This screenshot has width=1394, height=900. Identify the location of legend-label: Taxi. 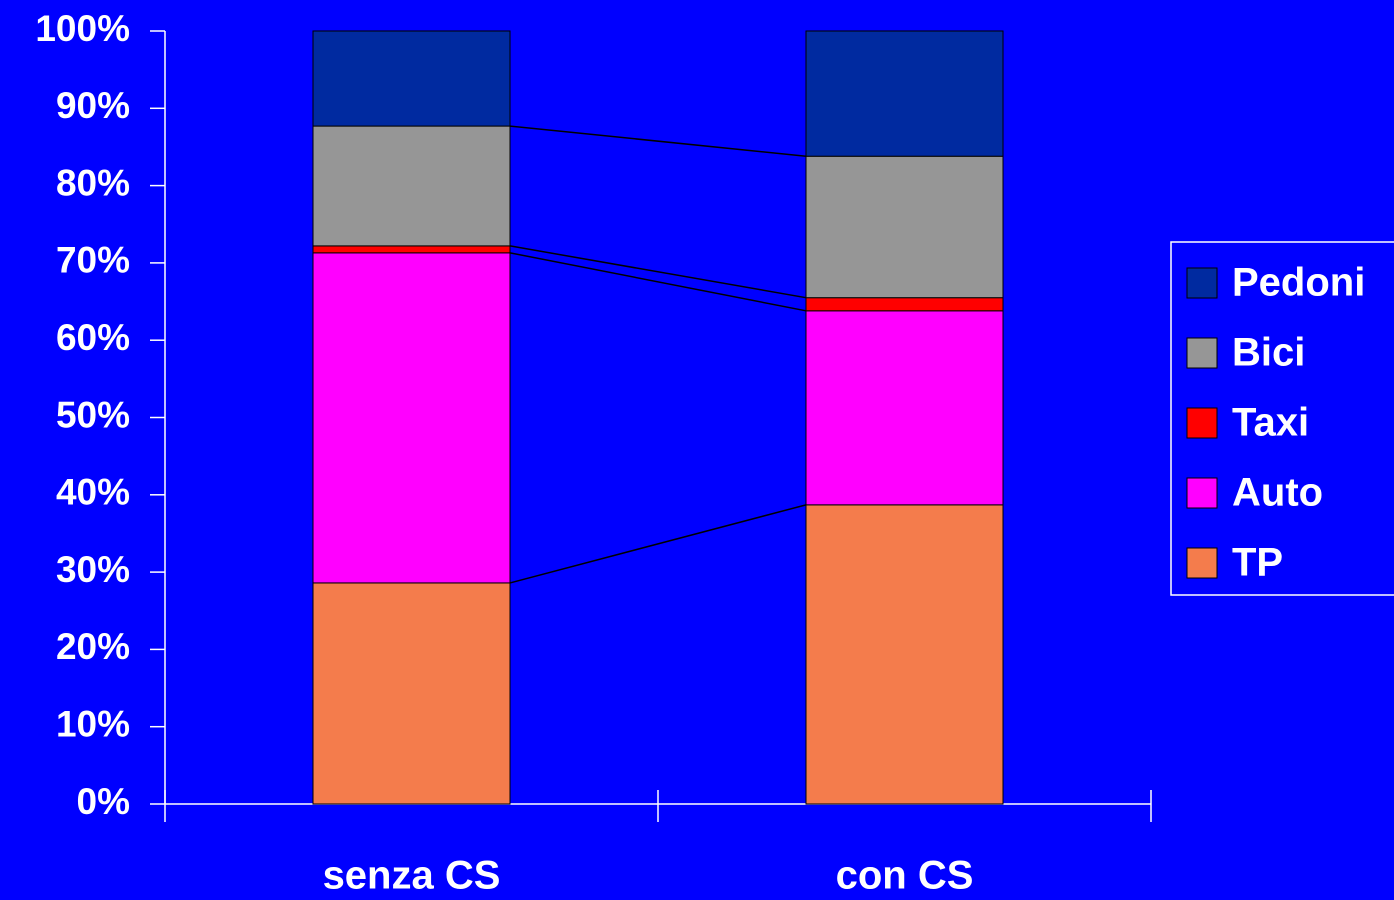
(1270, 423).